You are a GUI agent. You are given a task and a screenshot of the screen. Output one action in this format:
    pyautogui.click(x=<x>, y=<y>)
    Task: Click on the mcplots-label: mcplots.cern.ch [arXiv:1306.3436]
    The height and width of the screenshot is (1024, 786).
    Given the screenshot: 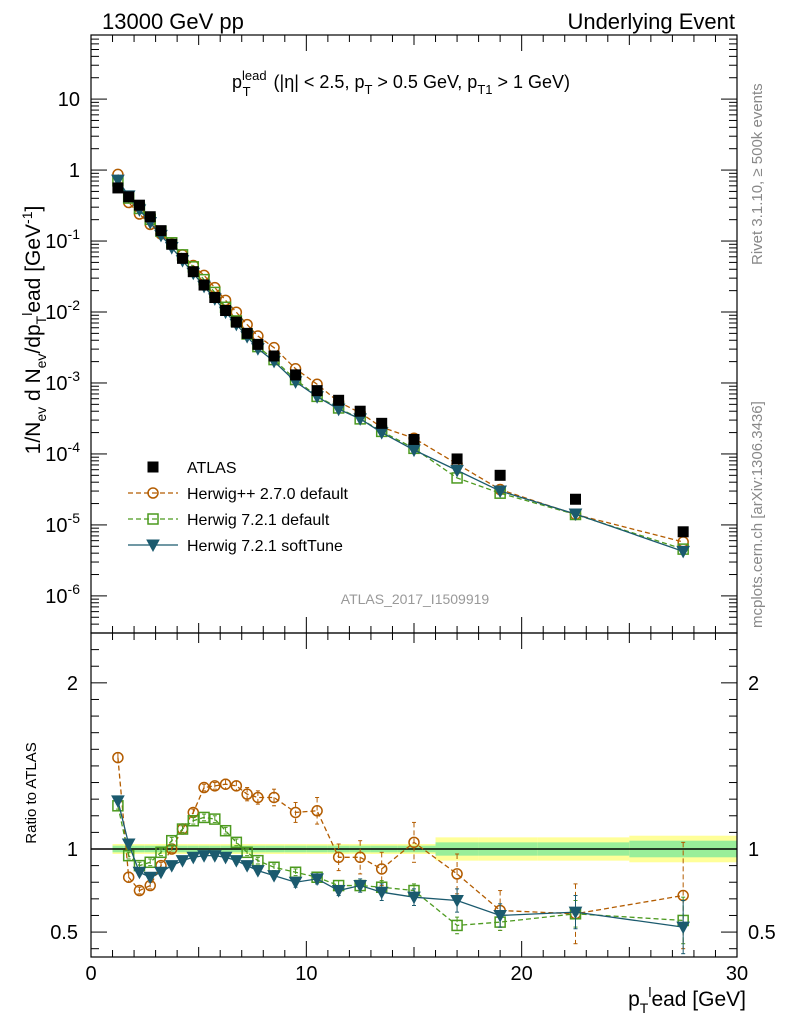 What is the action you would take?
    pyautogui.click(x=757, y=514)
    